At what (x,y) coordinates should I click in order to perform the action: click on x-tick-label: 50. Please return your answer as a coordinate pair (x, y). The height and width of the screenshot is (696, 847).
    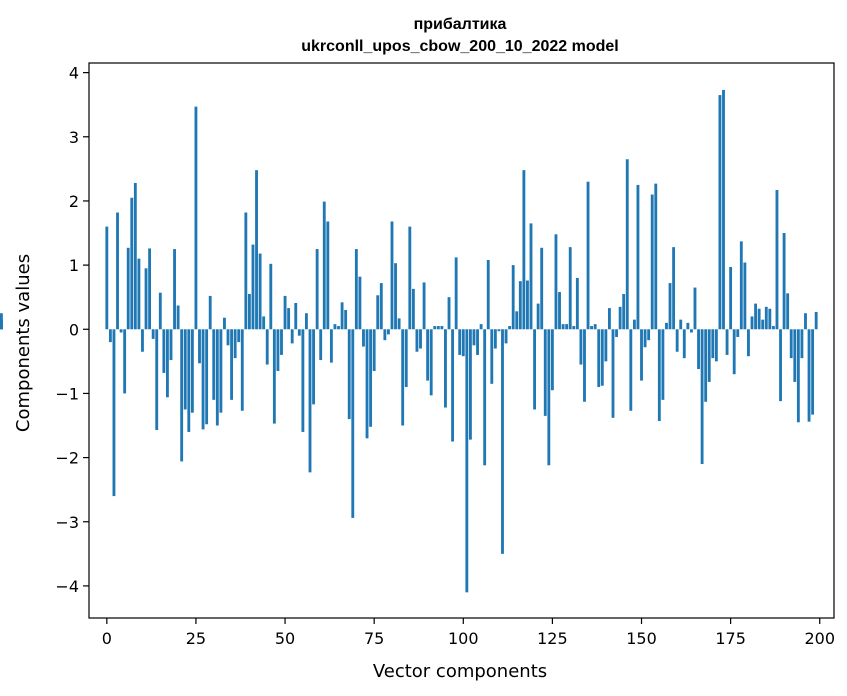
    Looking at the image, I should click on (285, 638).